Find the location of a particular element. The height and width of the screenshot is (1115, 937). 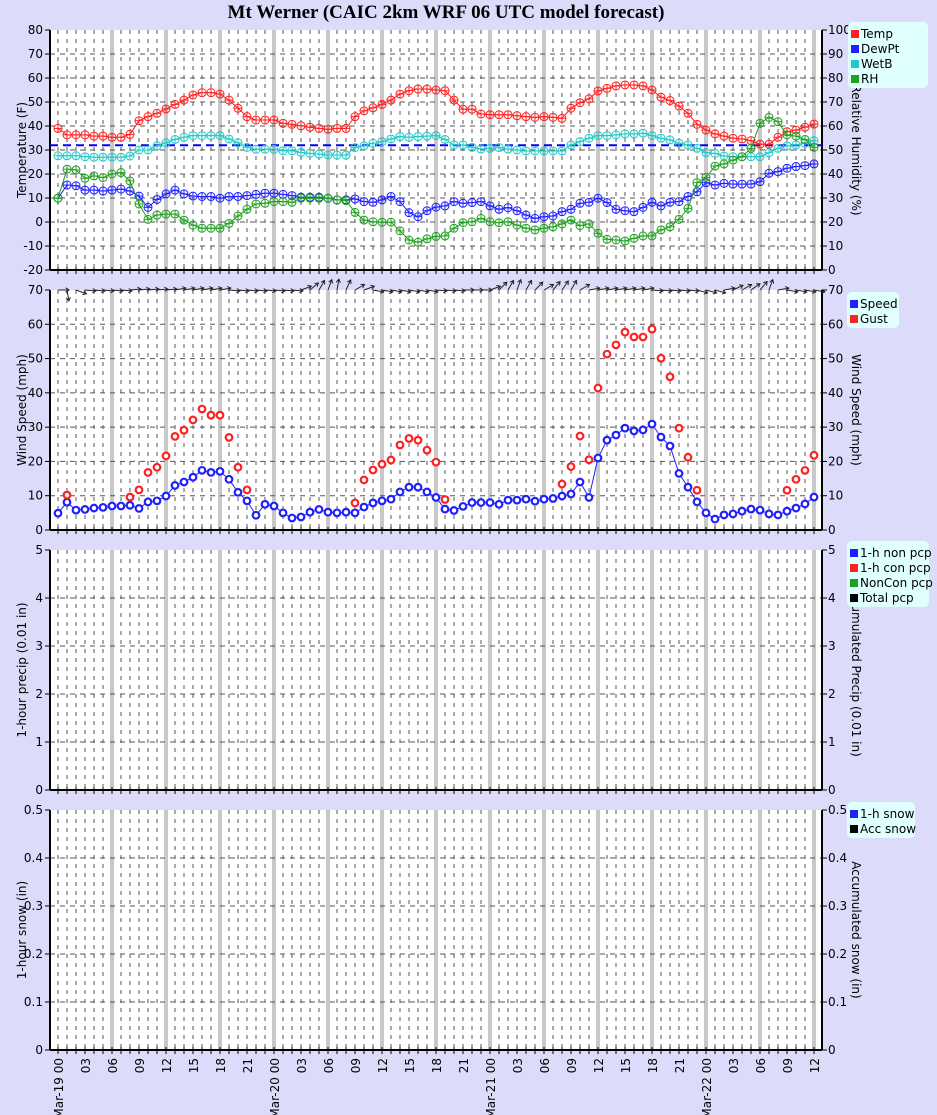

y-right-tick-label: 3 is located at coordinates (832, 646).